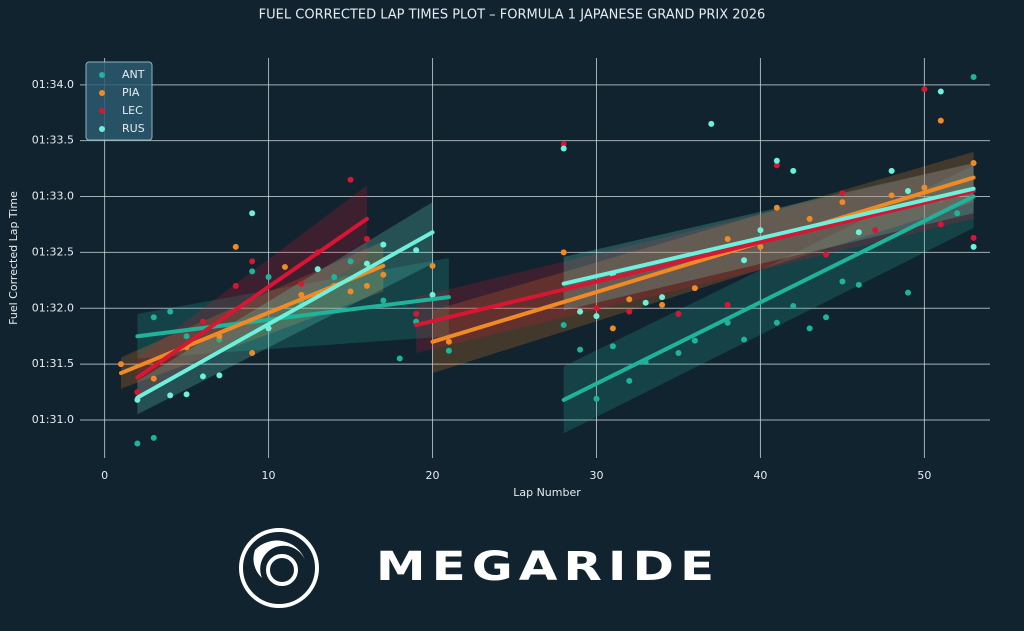 This screenshot has height=631, width=1024. Describe the element at coordinates (53, 251) in the screenshot. I see `y-tick-label: 01:32.5` at that location.